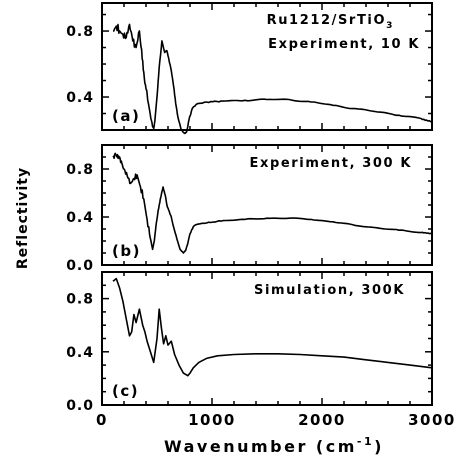  What do you see at coordinates (102, 420) in the screenshot?
I see `x-tick-label: 0` at bounding box center [102, 420].